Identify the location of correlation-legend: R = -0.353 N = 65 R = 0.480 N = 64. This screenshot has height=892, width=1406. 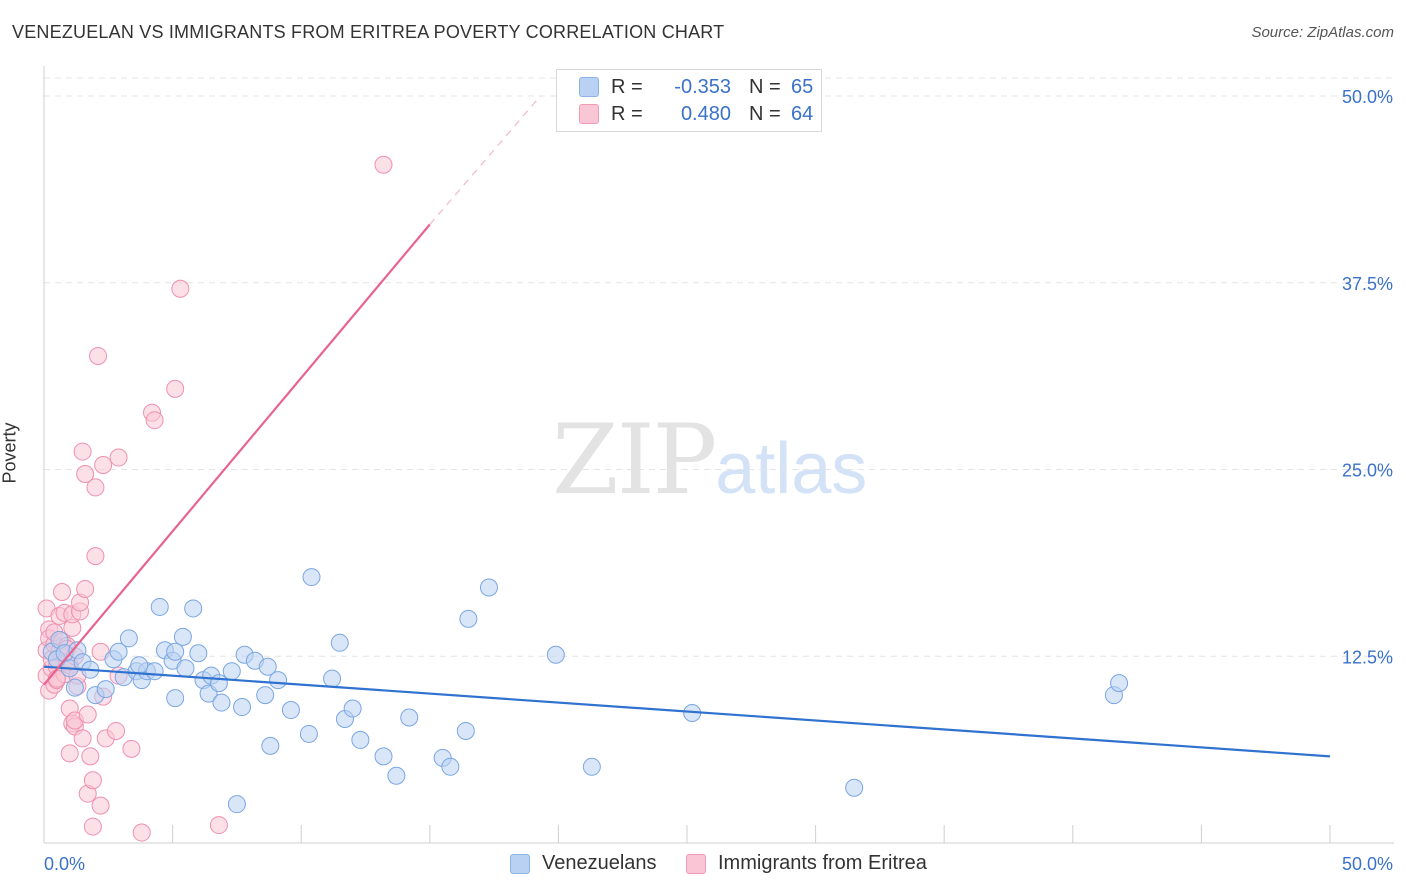
(689, 100).